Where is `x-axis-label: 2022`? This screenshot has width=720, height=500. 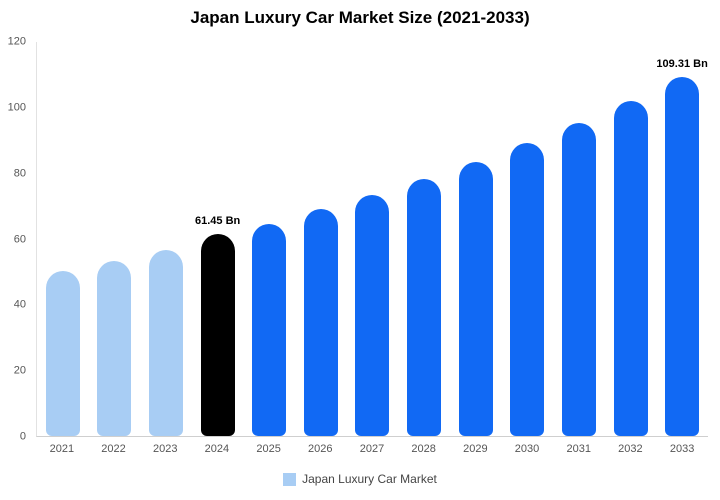 x-axis-label: 2022 is located at coordinates (113, 449).